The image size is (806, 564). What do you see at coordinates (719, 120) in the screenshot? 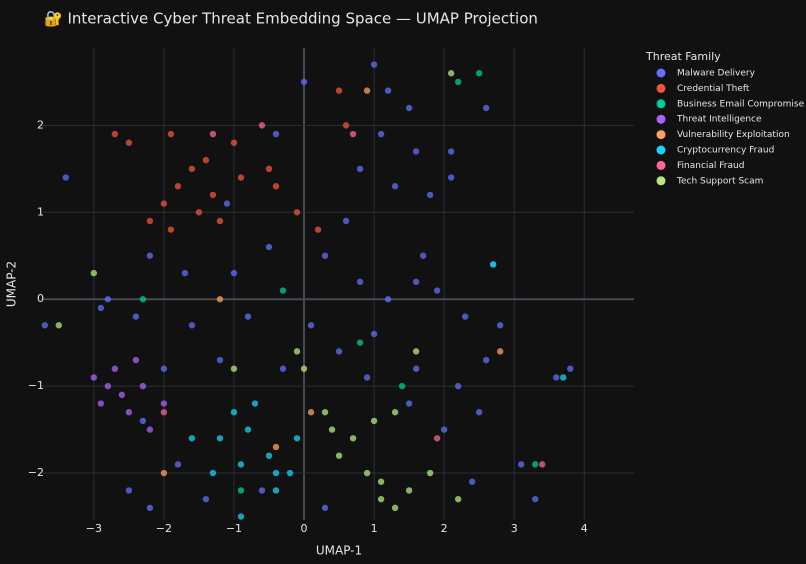
I see `legend-label: Threat Intelligence` at bounding box center [719, 120].